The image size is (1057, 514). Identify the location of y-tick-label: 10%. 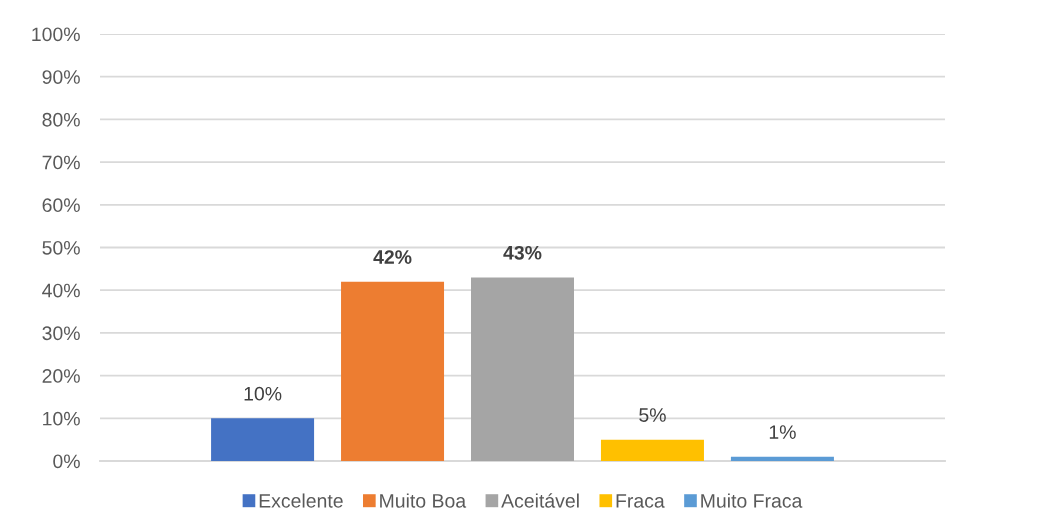
(61, 418).